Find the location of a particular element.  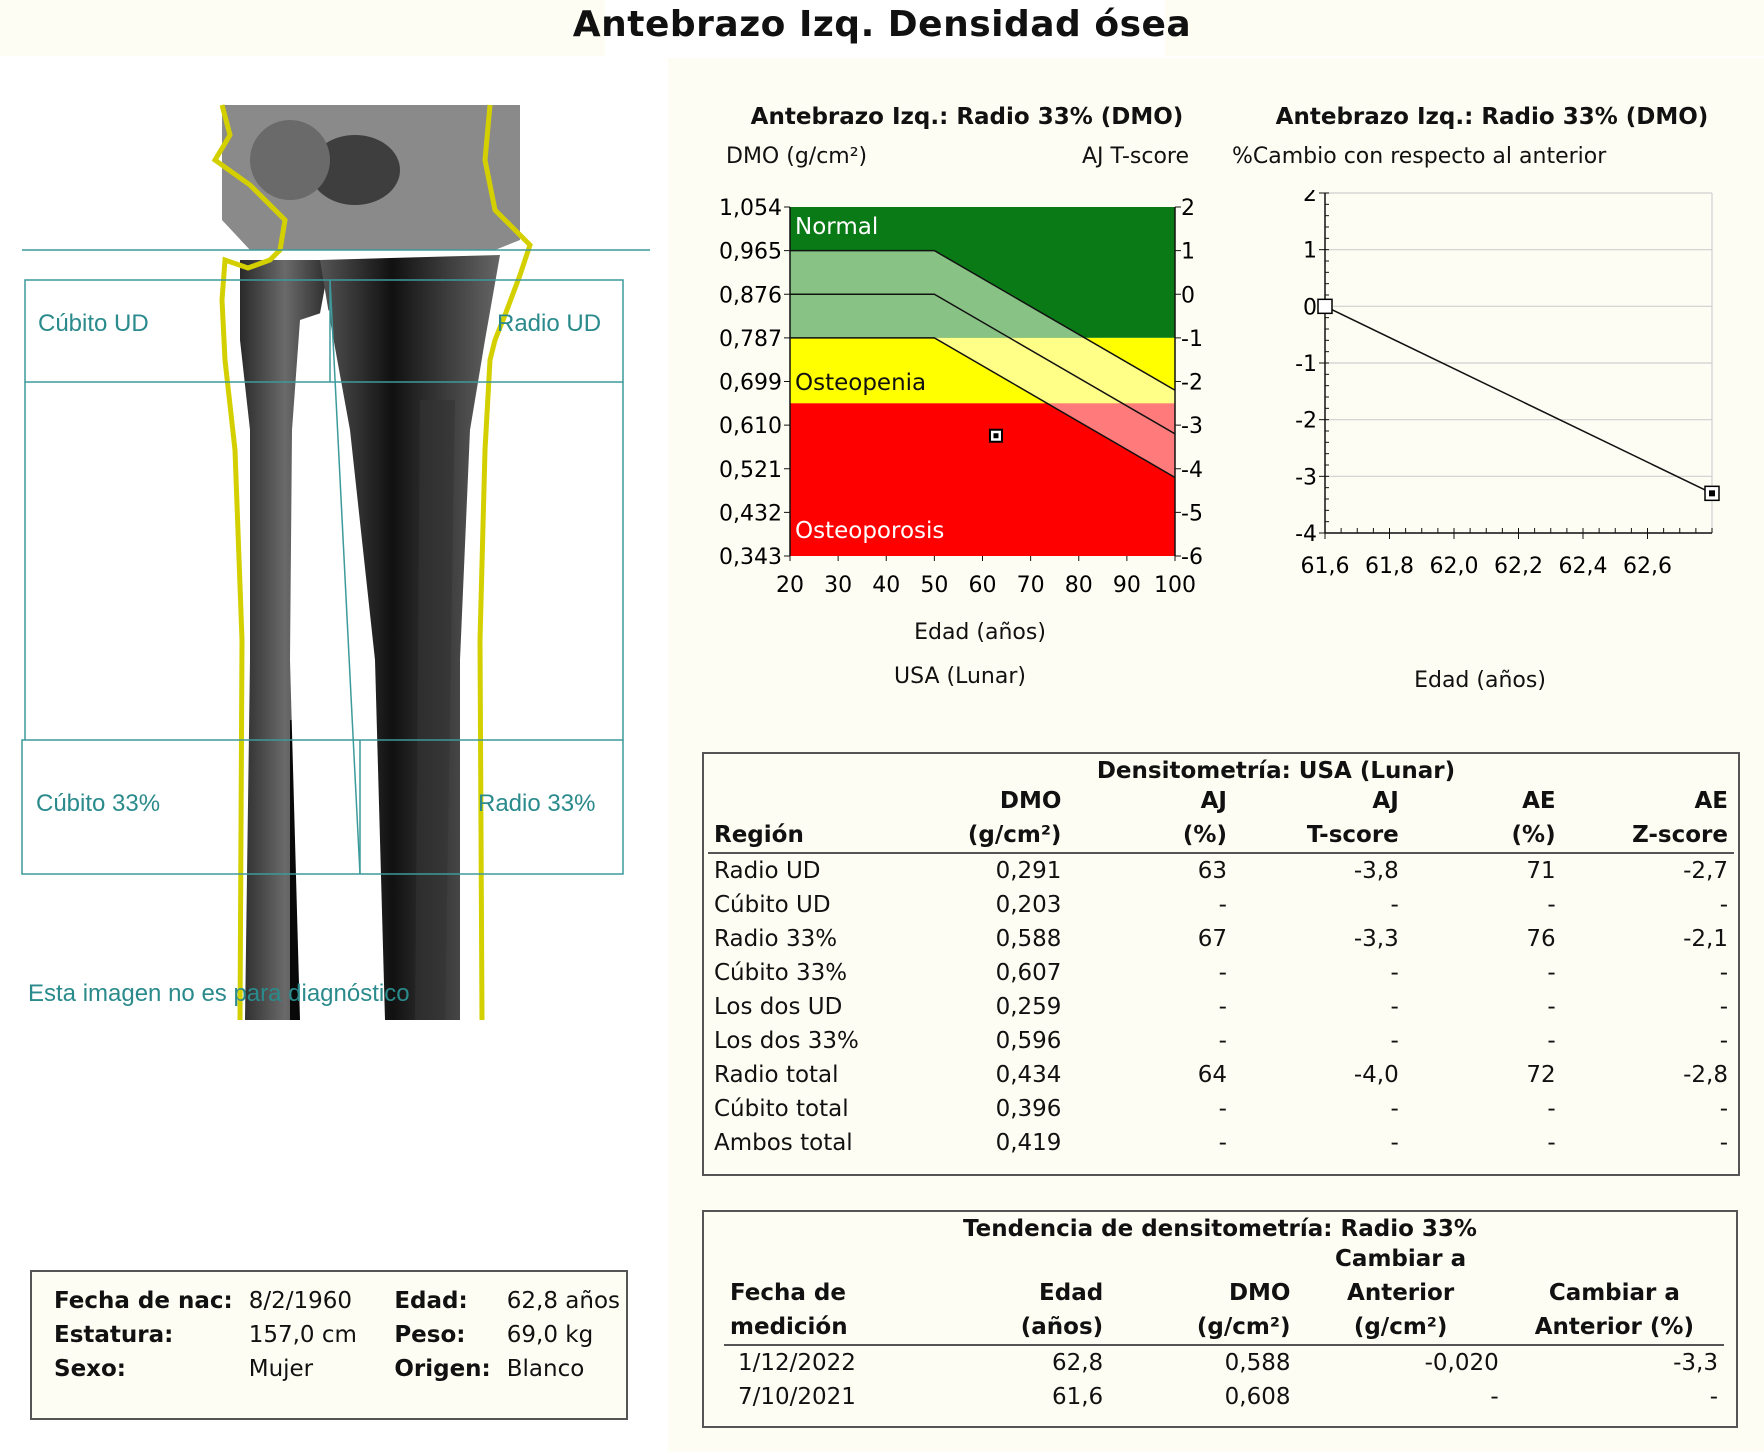

birthdate-value: 8/2/1960 is located at coordinates (300, 1301).